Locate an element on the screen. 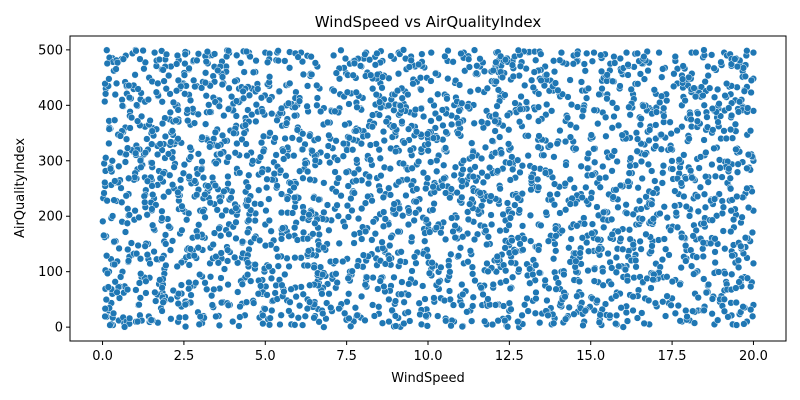  x-tick-label: 20.0 is located at coordinates (753, 356).